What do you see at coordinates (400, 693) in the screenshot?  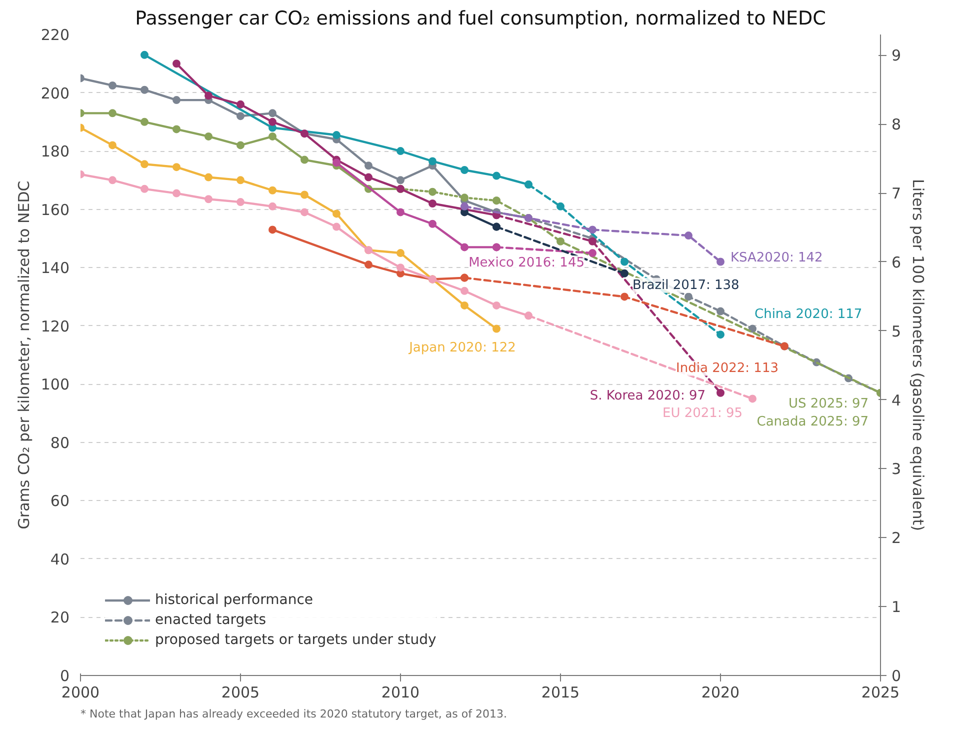 I see `x-tick-label: 2010` at bounding box center [400, 693].